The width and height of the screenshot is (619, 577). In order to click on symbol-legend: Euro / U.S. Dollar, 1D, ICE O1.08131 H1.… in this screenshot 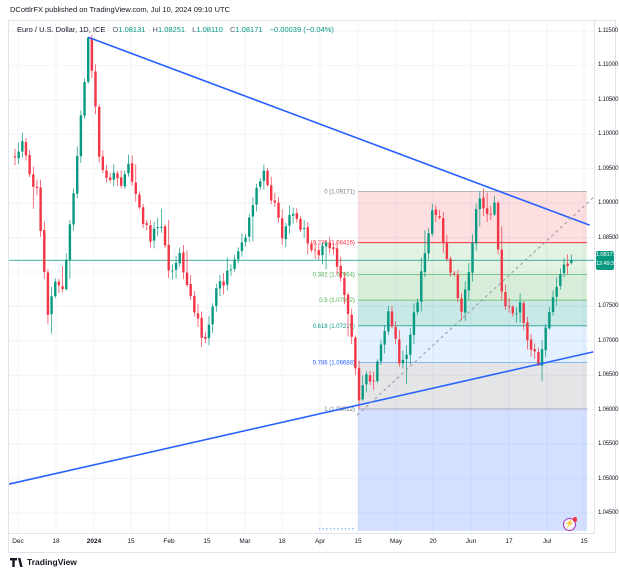, I will do `click(175, 29)`.